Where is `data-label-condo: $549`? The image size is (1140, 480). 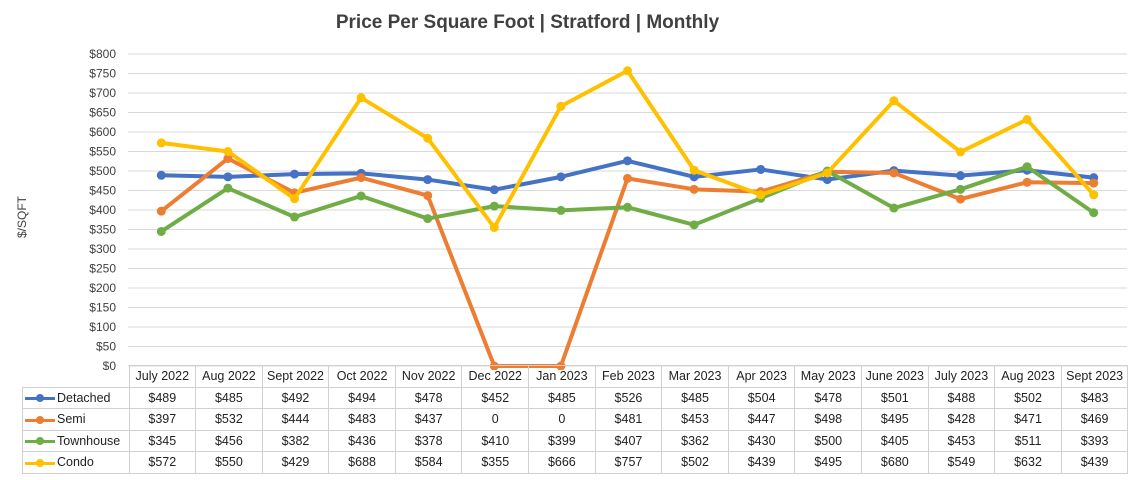 data-label-condo: $549 is located at coordinates (961, 462).